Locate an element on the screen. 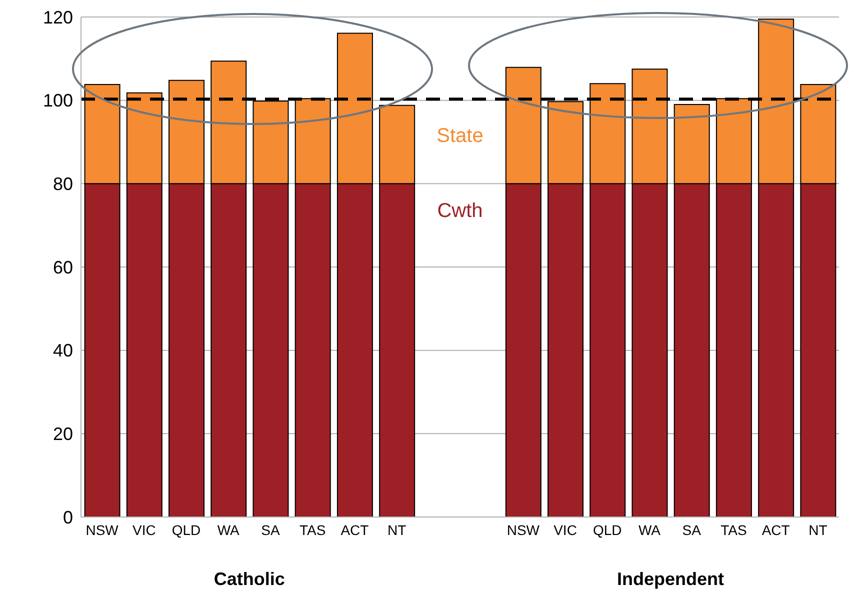 This screenshot has width=850, height=592. text: Independent is located at coordinates (670, 579).